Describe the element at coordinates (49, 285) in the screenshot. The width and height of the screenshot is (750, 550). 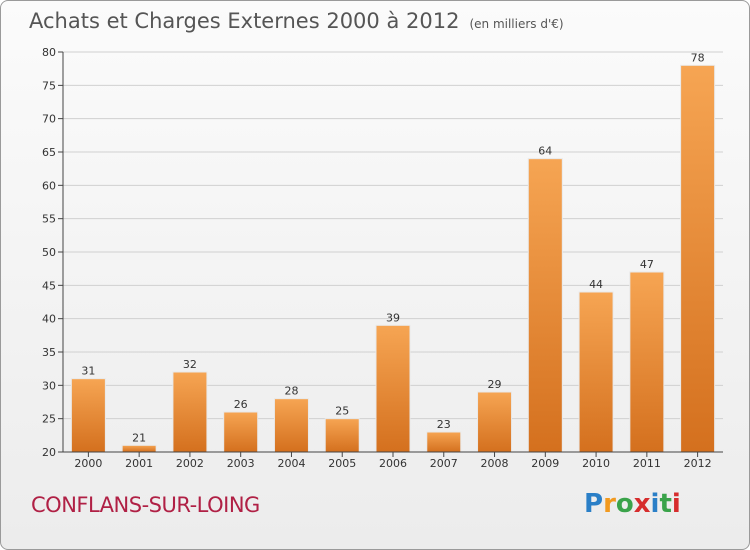
I see `y-tick-label: 45` at that location.